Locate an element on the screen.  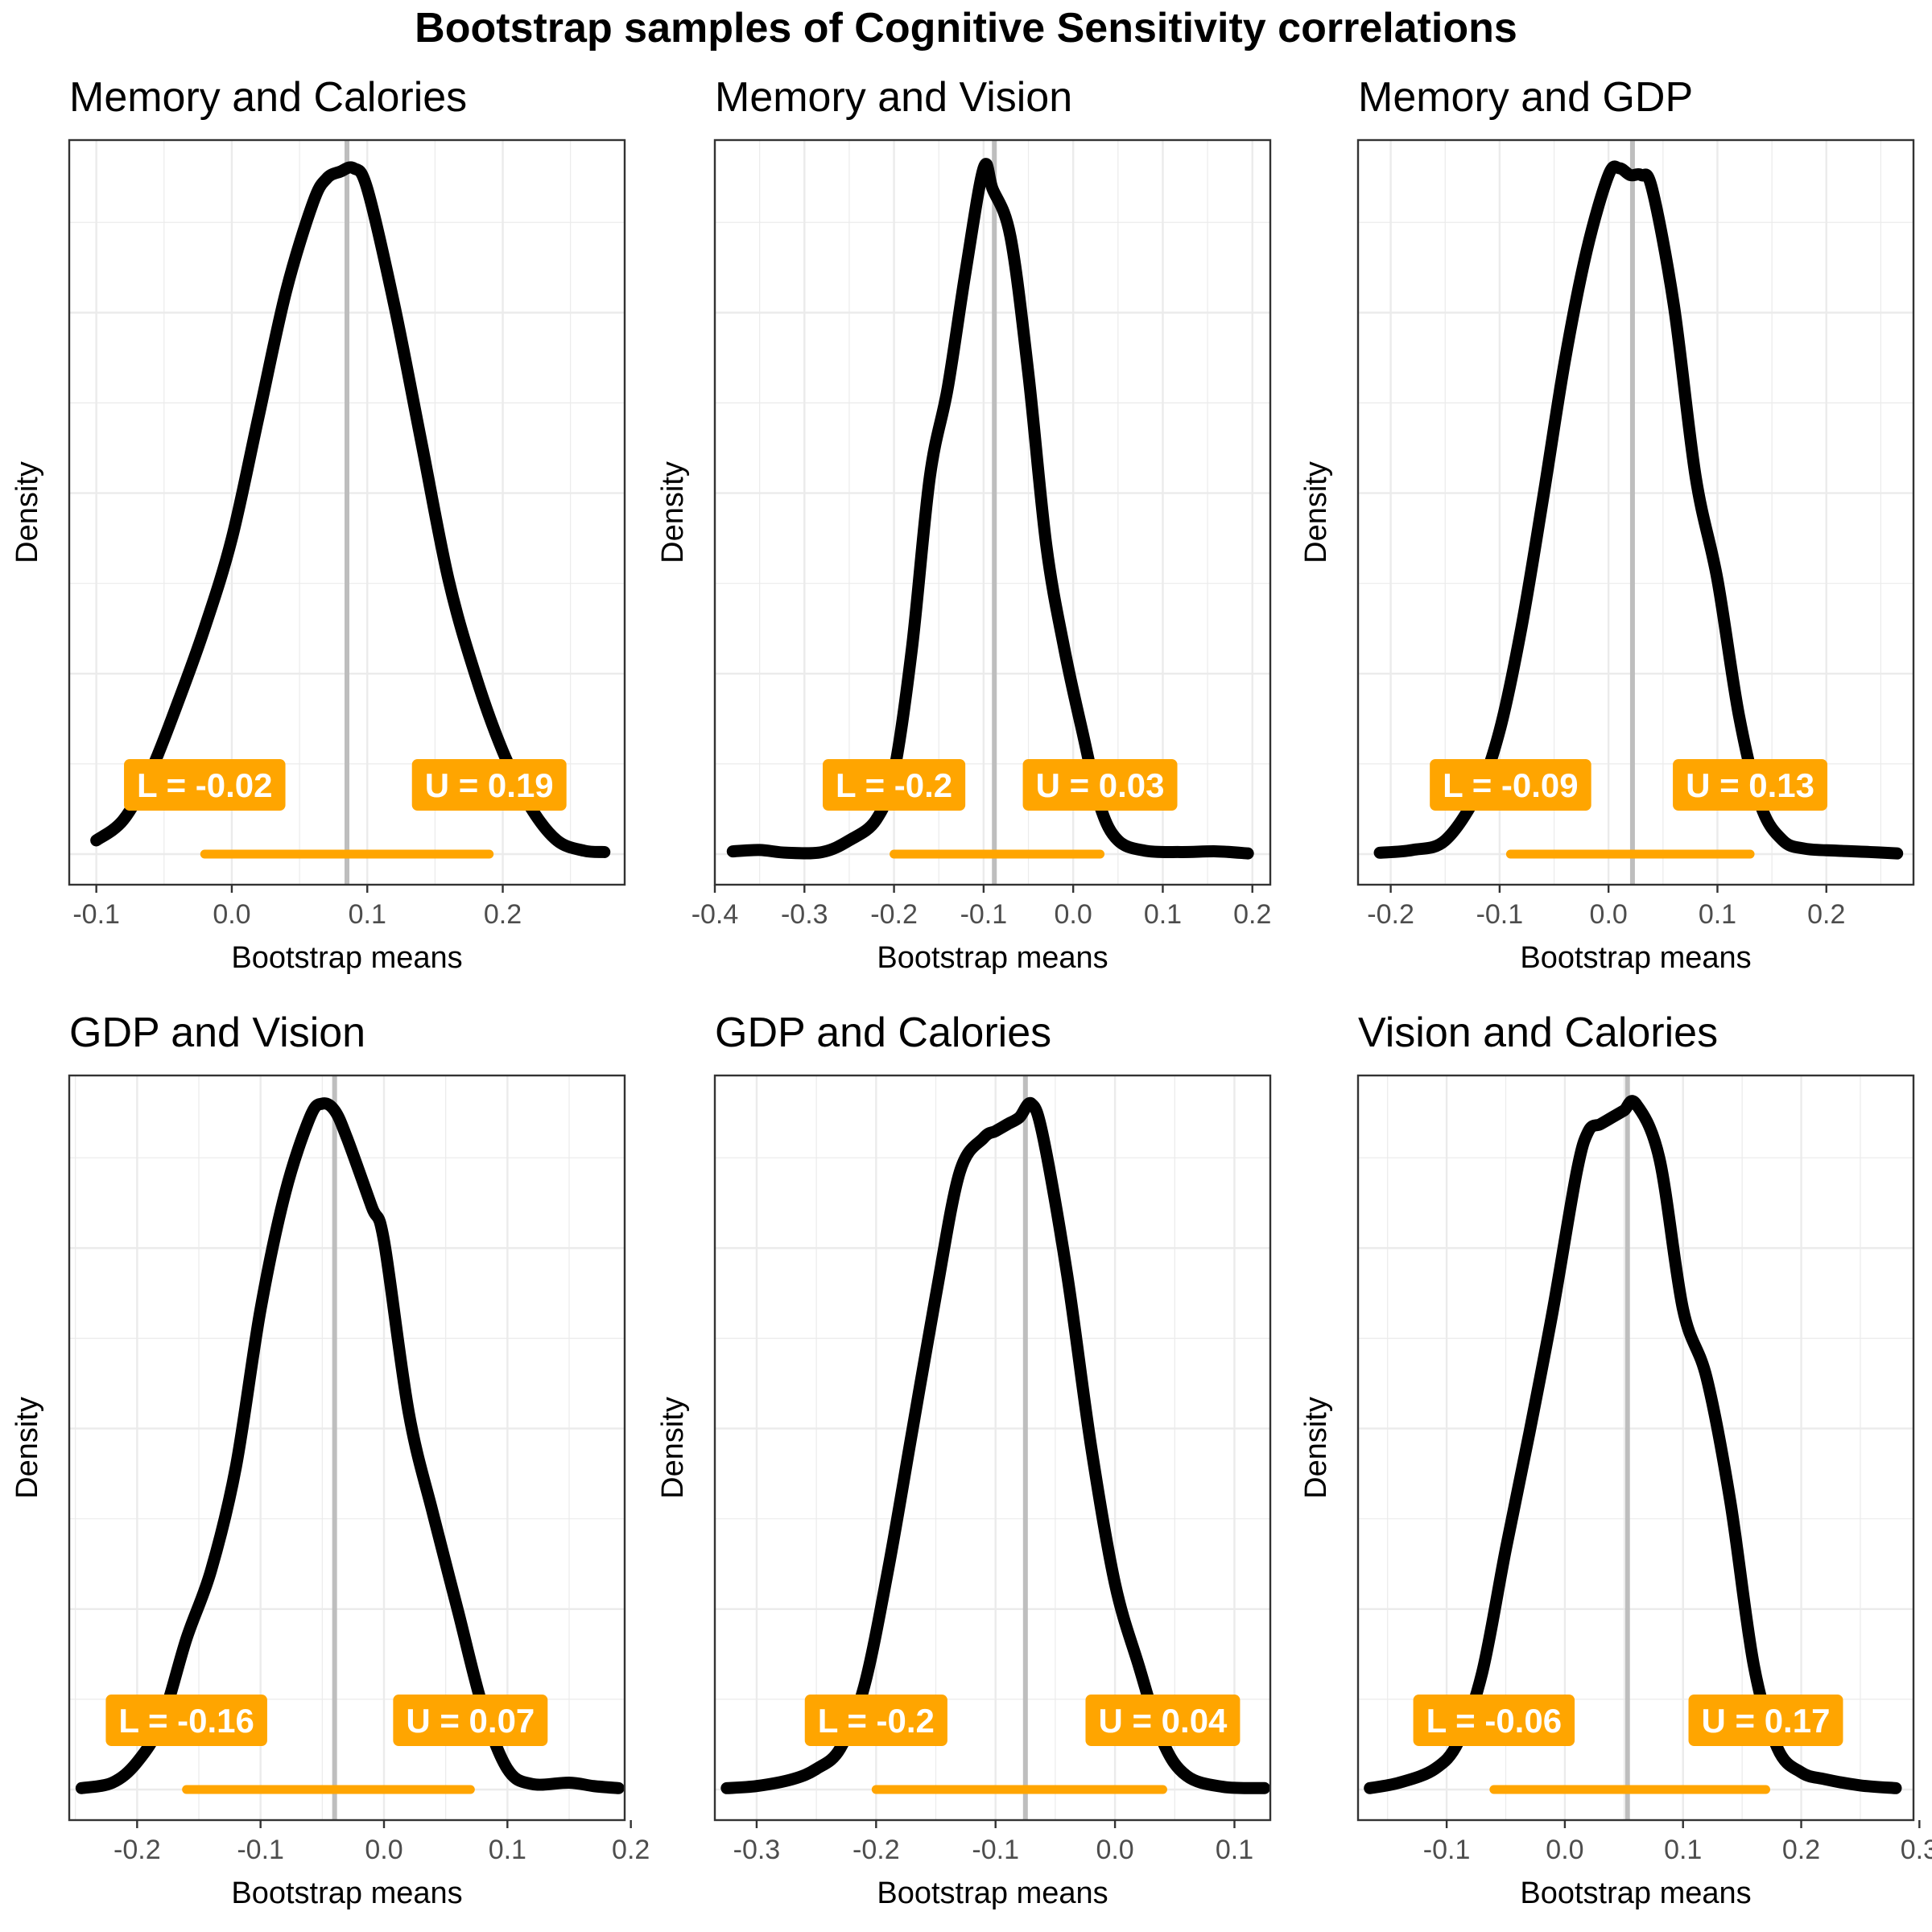
panel-title: GDP and Calories is located at coordinates (883, 1032).